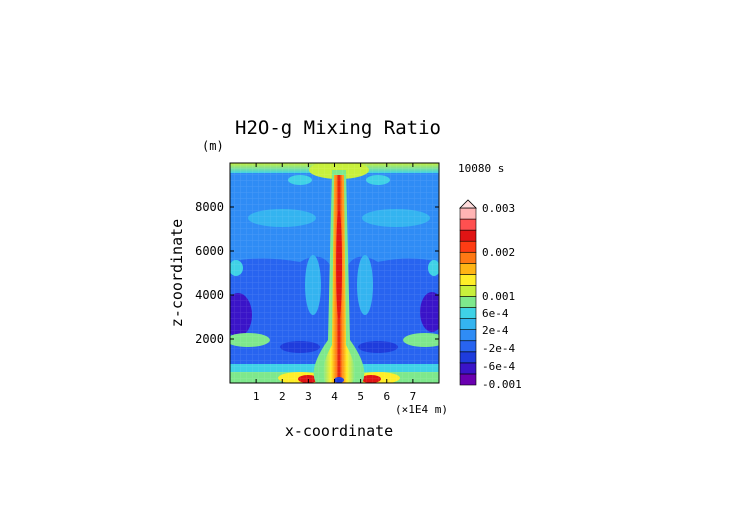 The width and height of the screenshot is (752, 532). What do you see at coordinates (338, 128) in the screenshot?
I see `chart-title: H2O-g Mixing Ratio` at bounding box center [338, 128].